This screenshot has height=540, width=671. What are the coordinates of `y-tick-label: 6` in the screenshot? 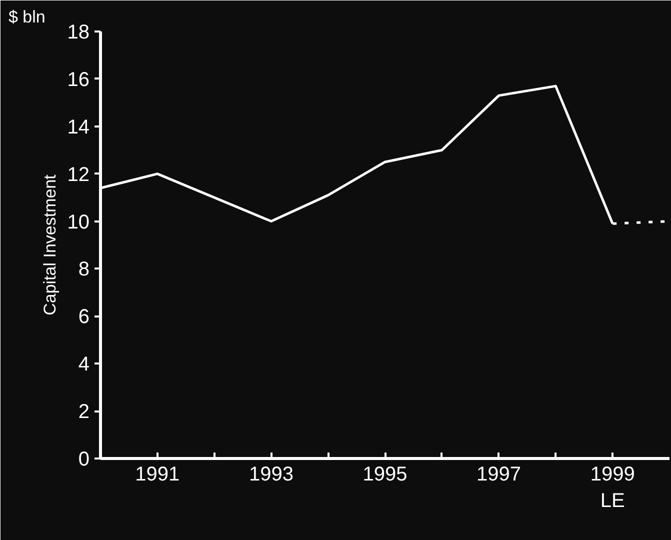 It's located at (84, 317).